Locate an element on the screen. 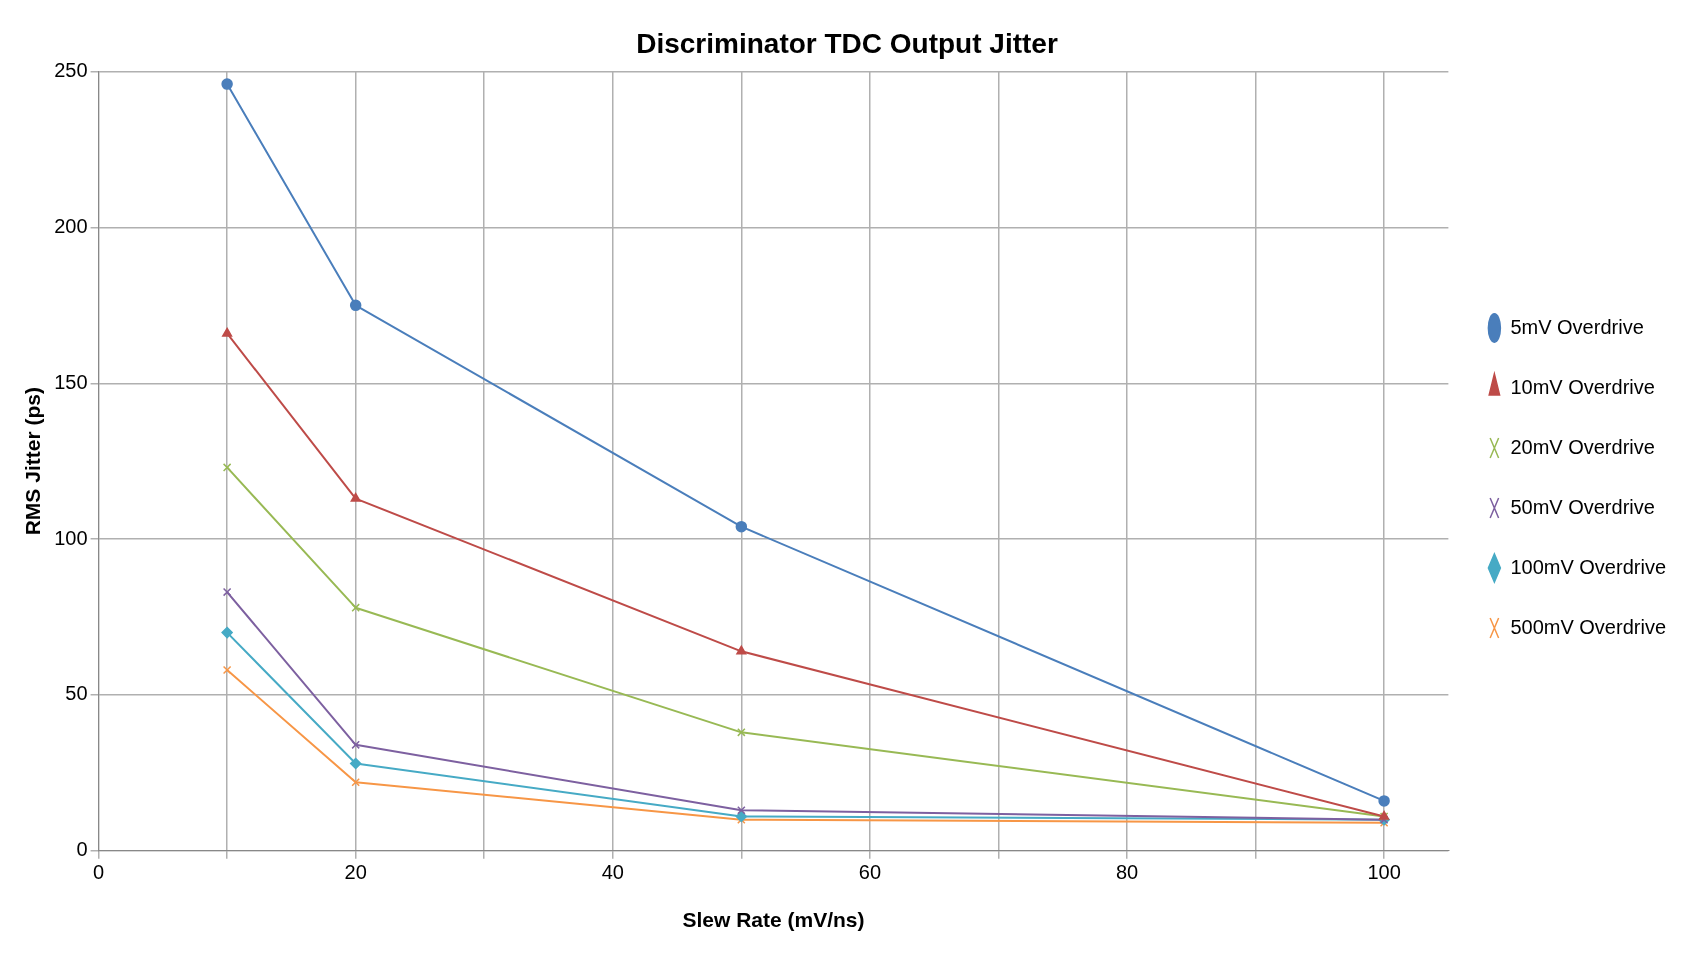 The width and height of the screenshot is (1704, 960). y-tick-label: 100 is located at coordinates (71, 537).